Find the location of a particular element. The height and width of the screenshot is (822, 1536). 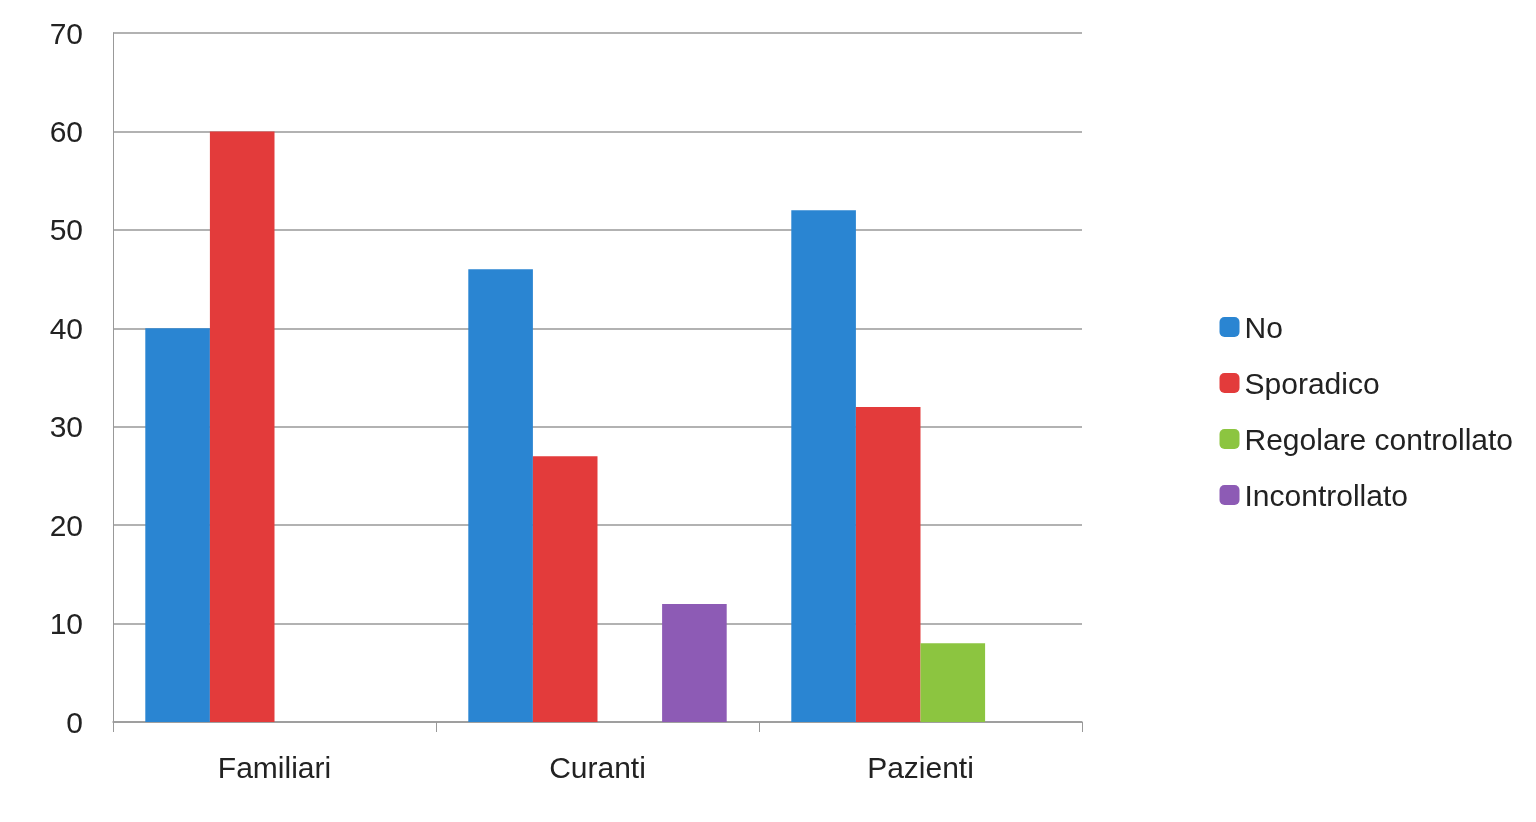

y-tick-label: 70 is located at coordinates (66, 33).